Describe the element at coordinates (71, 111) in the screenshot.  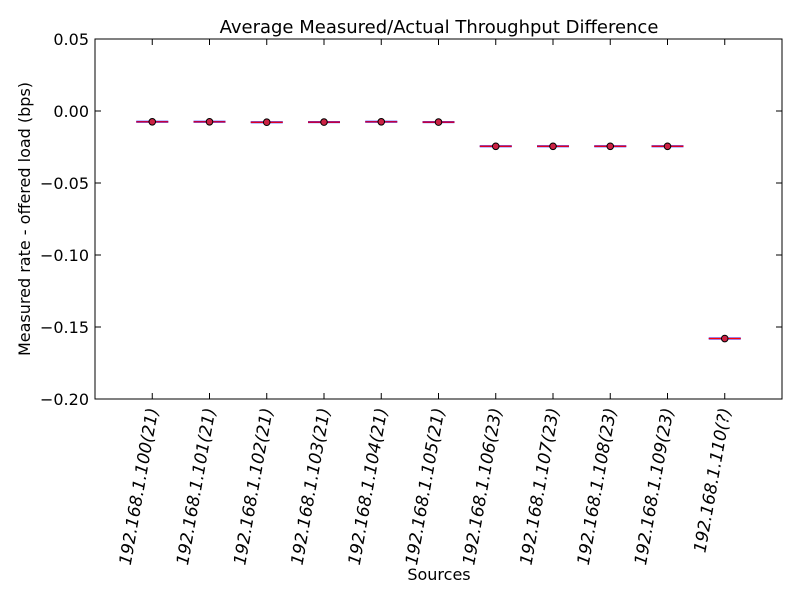
I see `y-tick-label: 0.00` at that location.